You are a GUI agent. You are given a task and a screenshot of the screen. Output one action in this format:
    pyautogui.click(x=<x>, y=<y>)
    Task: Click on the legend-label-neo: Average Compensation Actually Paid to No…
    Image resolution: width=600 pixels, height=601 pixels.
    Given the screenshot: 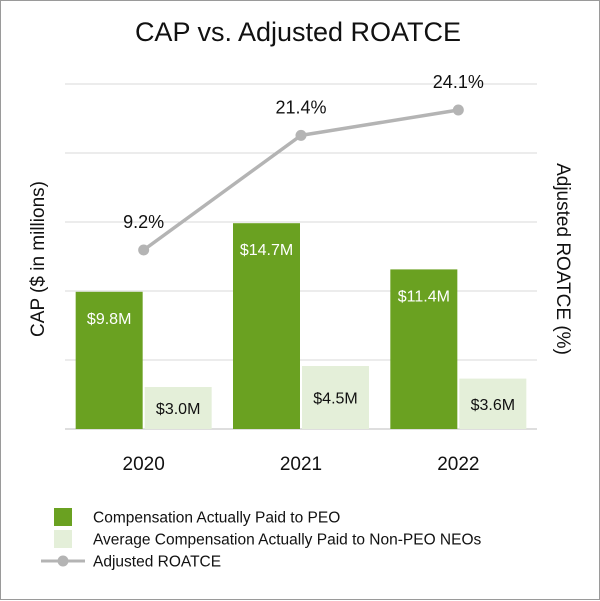 What is the action you would take?
    pyautogui.click(x=287, y=540)
    